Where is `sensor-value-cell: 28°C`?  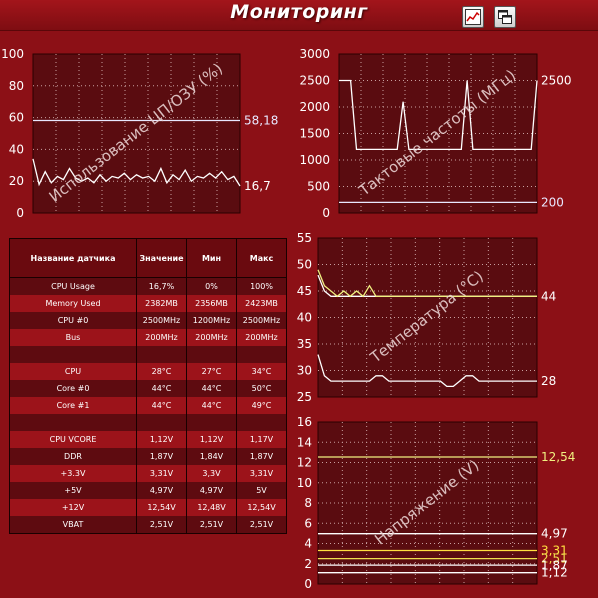
sensor-value-cell: 28°C is located at coordinates (161, 371).